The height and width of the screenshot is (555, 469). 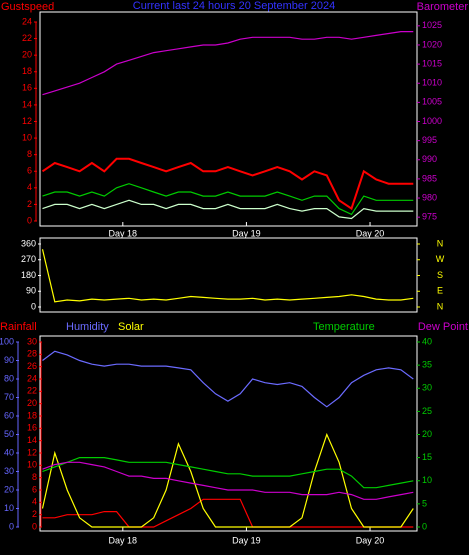 I want to click on y-tick-label: 1015, so click(x=432, y=63).